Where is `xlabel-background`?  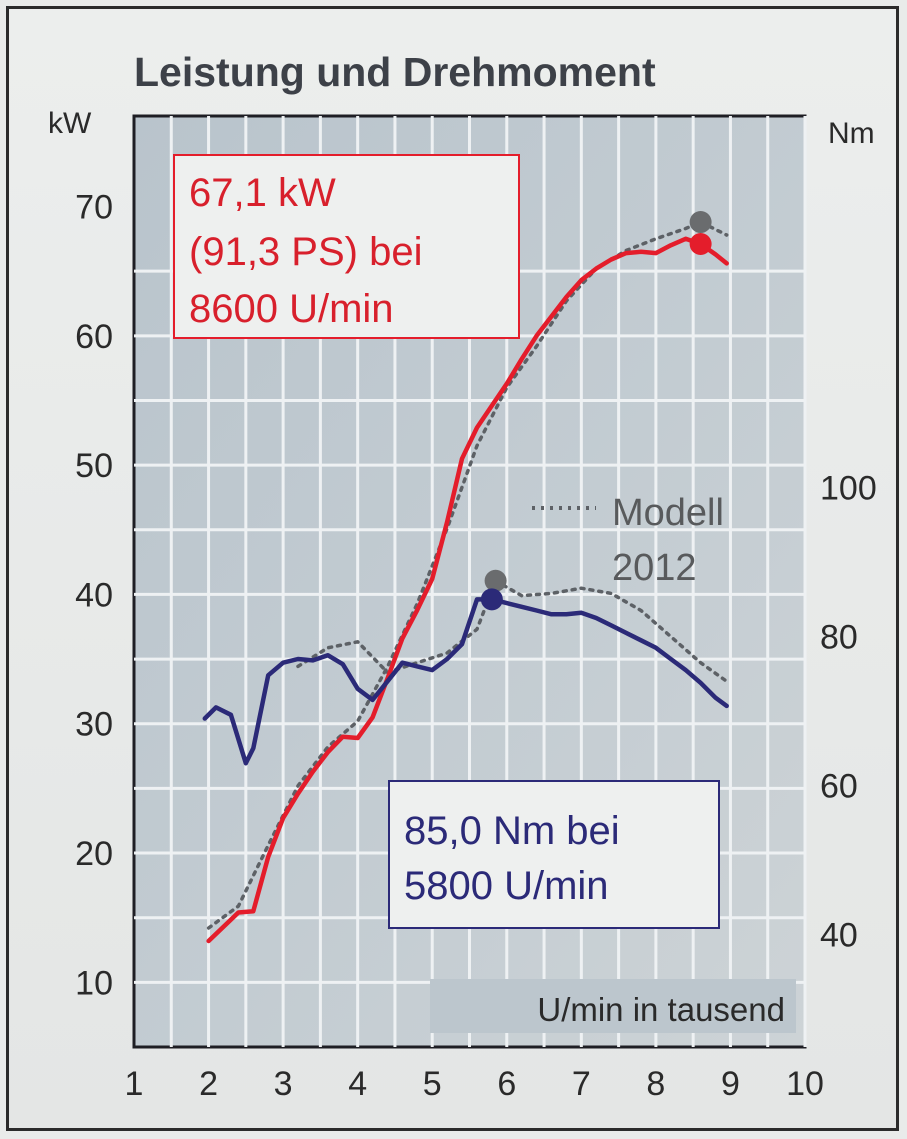 xlabel-background is located at coordinates (613, 1006).